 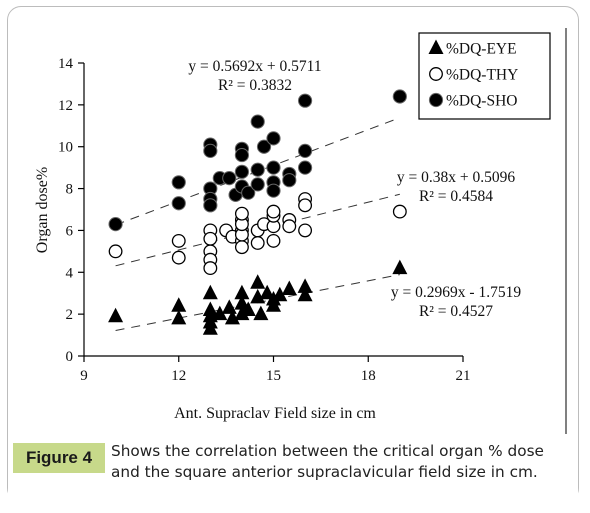 What do you see at coordinates (481, 49) in the screenshot?
I see `legend-label: %DQ-EYE` at bounding box center [481, 49].